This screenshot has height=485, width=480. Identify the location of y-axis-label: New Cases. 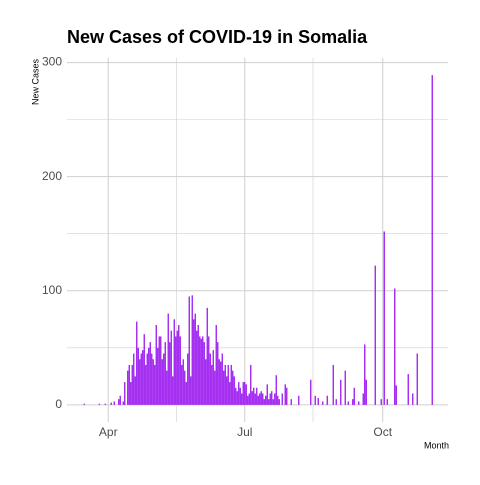
(35, 81).